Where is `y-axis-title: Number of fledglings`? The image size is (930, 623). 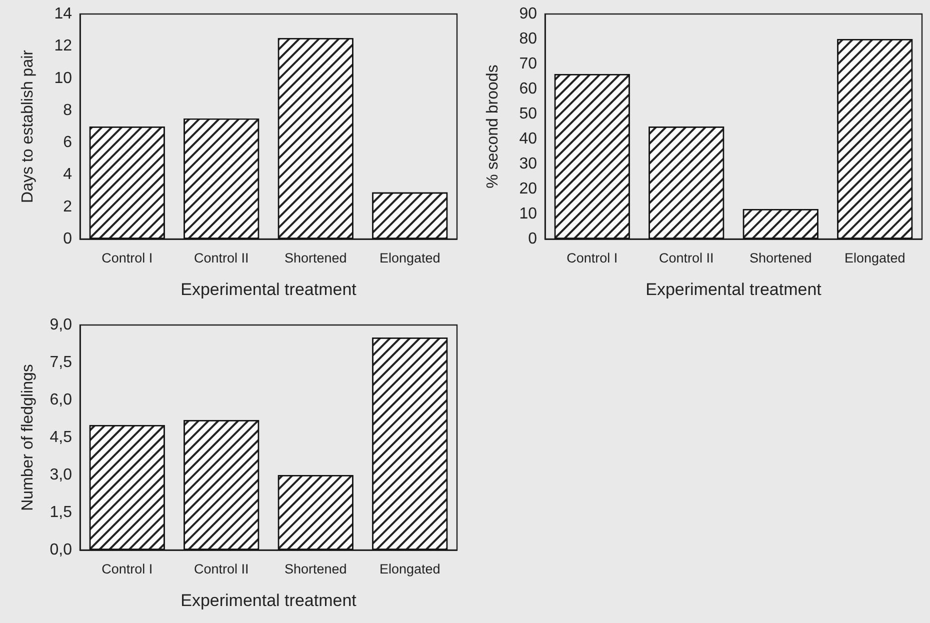 y-axis-title: Number of fledglings is located at coordinates (28, 437).